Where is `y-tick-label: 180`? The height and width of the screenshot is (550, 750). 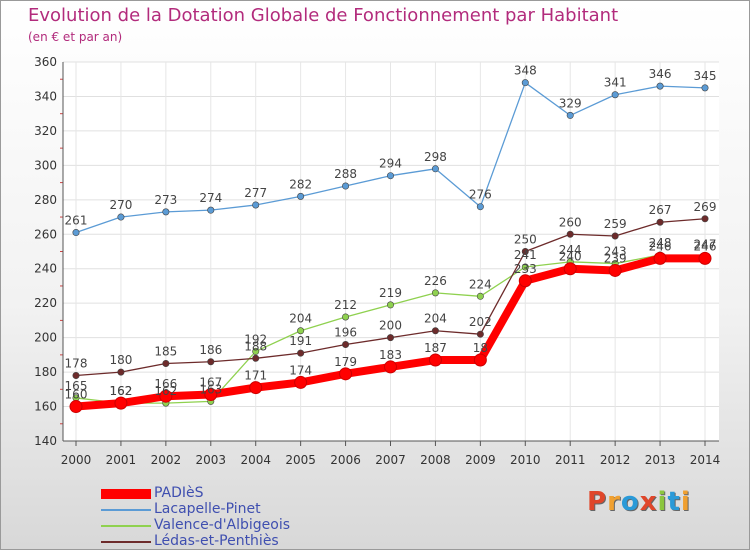 y-tick-label: 180 is located at coordinates (45, 372).